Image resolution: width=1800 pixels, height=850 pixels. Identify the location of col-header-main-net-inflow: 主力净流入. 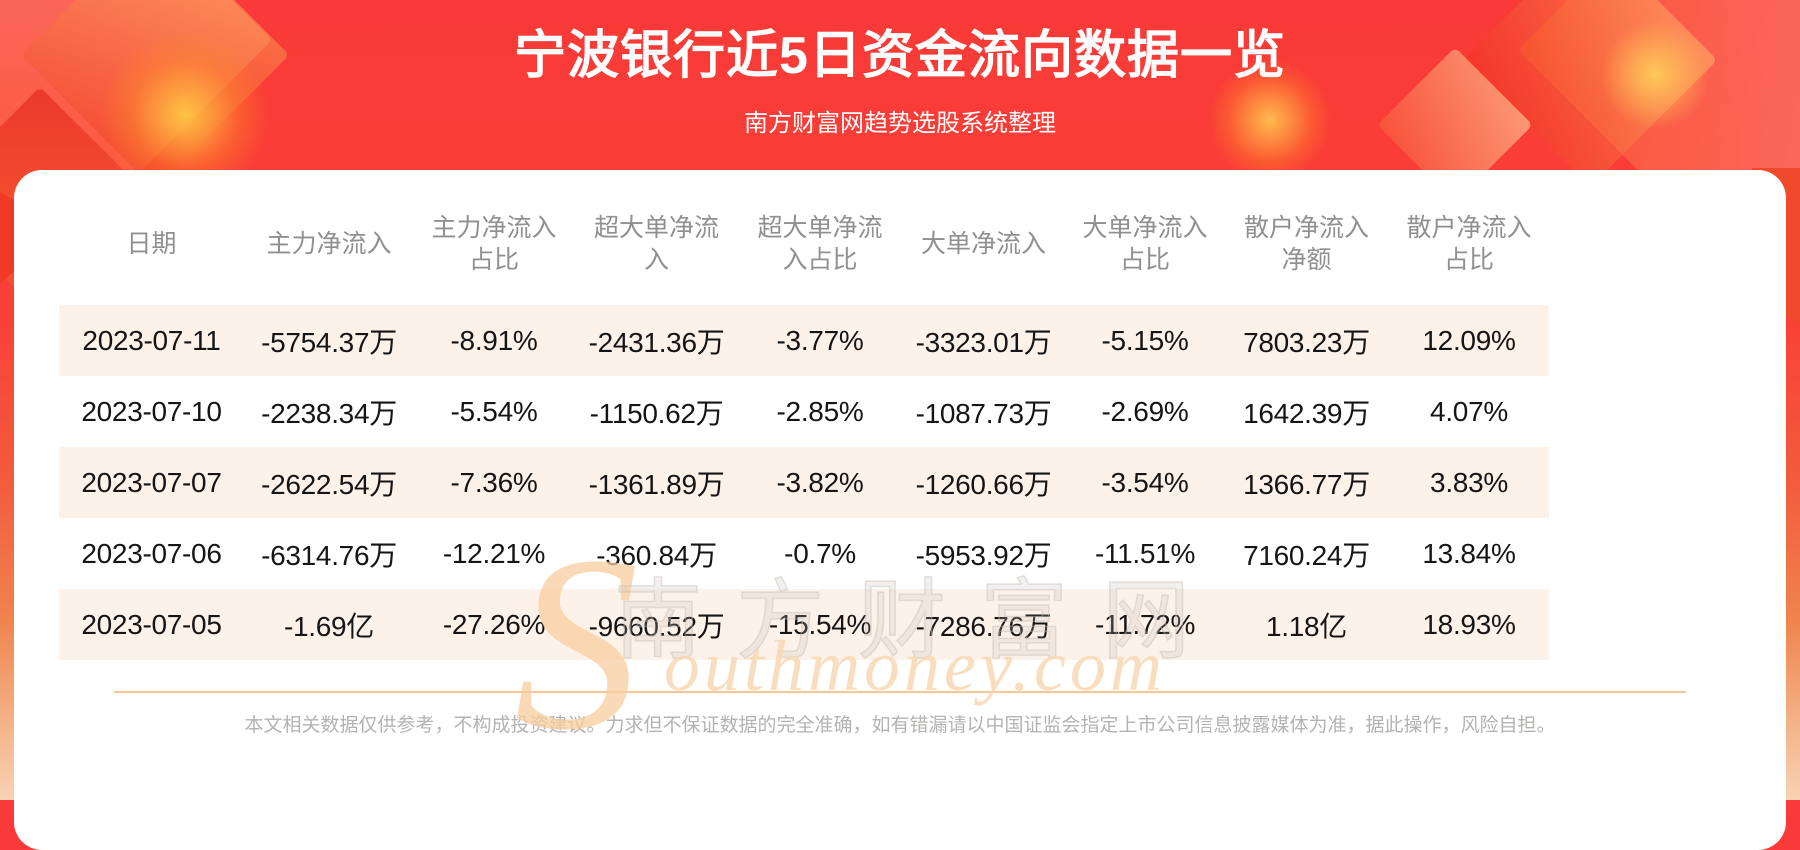
(329, 243).